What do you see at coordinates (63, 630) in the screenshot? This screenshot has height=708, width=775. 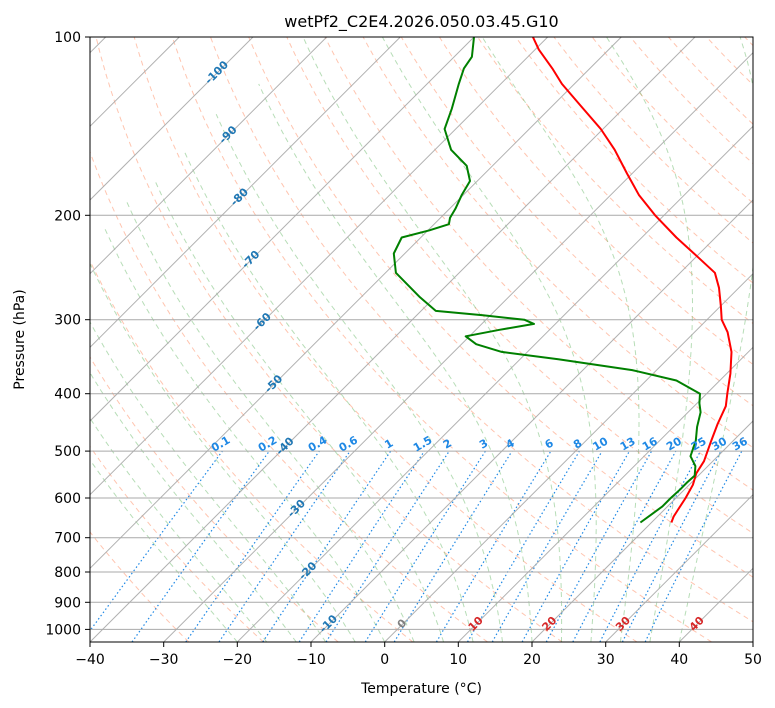 I see `y-tick-label: 1000` at bounding box center [63, 630].